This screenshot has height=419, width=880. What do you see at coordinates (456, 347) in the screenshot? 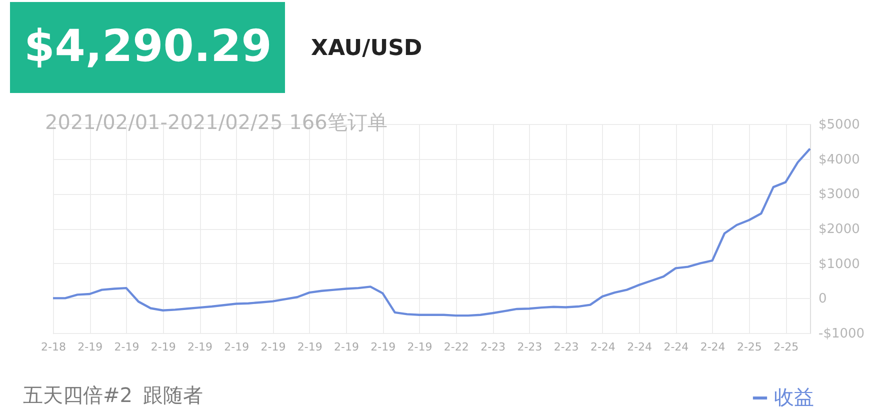
I see `x-tick-label: 2-22` at bounding box center [456, 347].